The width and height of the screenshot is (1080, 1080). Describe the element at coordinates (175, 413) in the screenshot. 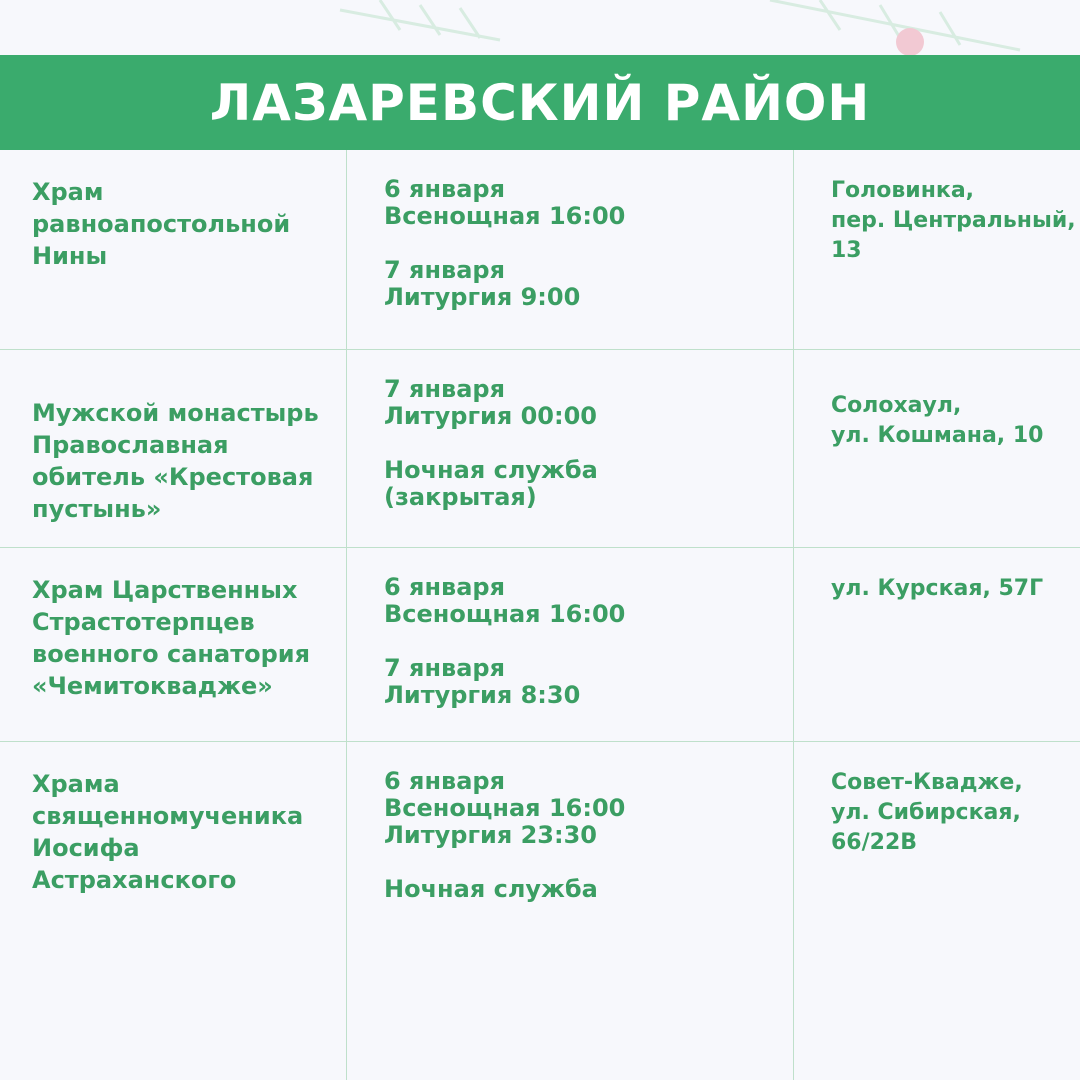

I see `name-line: Мужской монастырь` at that location.